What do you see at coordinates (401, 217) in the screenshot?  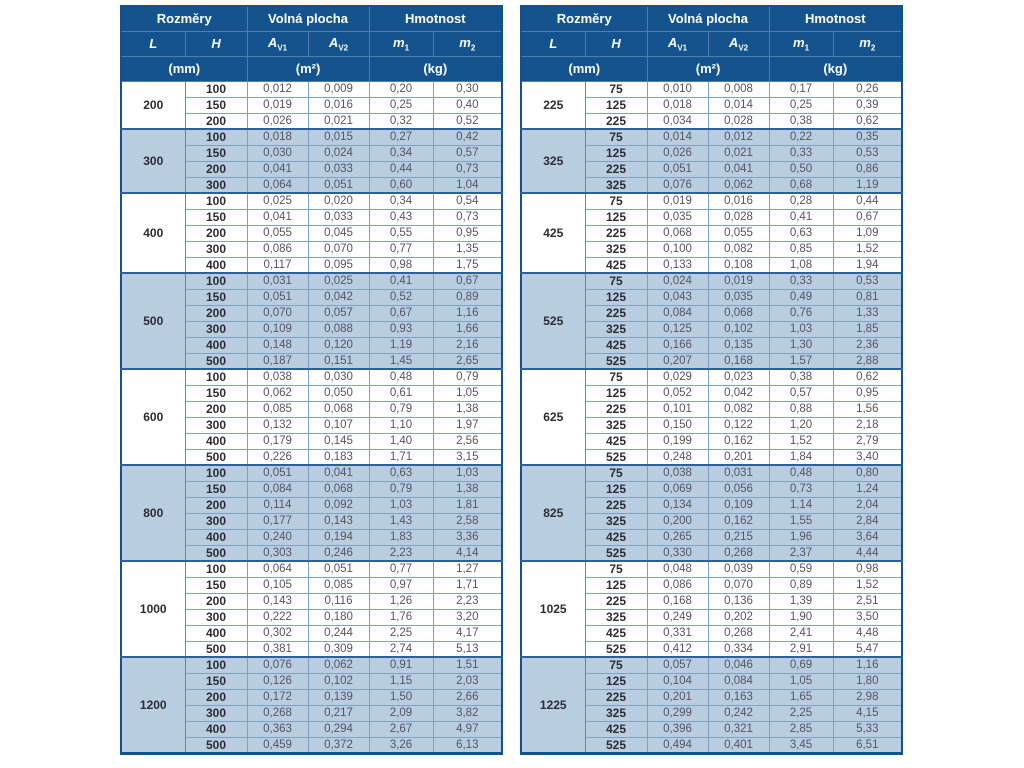 I see `m1-value: 0,43` at bounding box center [401, 217].